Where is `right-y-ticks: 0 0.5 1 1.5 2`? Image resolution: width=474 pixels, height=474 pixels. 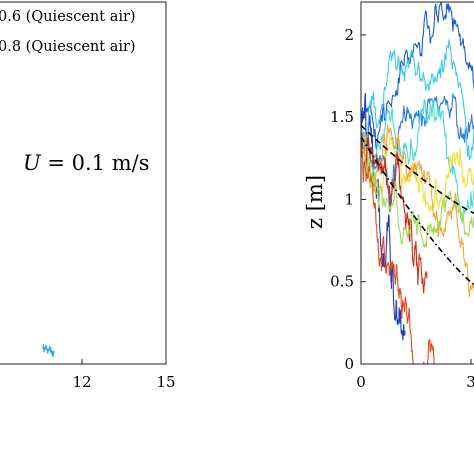 right-y-ticks: 0 0.5 1 1.5 2 is located at coordinates (348, 199).